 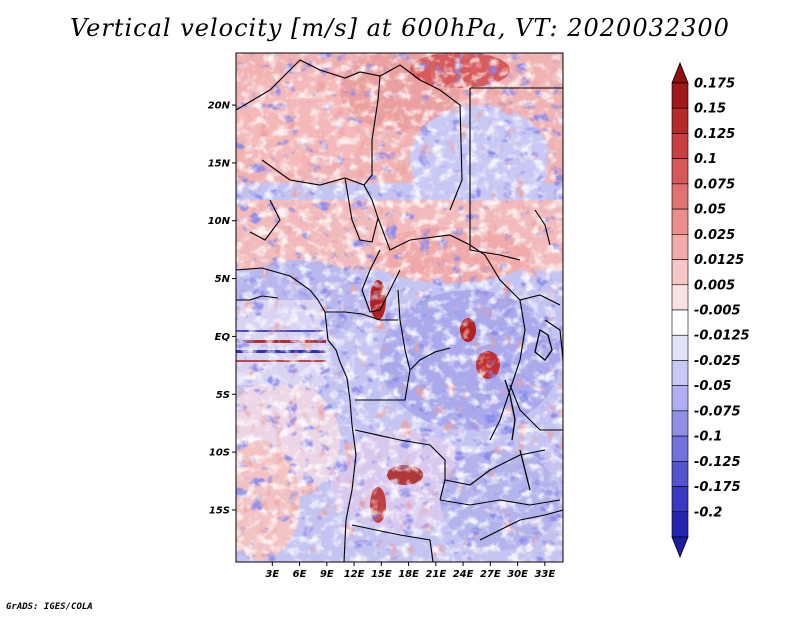 I want to click on colorbar-label: 0.05, so click(x=710, y=210).